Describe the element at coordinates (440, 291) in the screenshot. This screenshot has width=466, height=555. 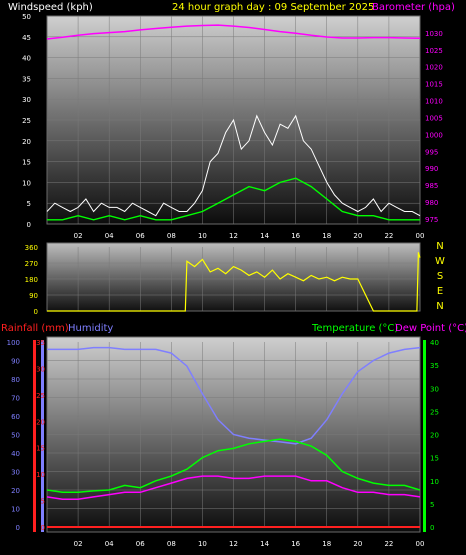
I see `compass-label: E` at that location.